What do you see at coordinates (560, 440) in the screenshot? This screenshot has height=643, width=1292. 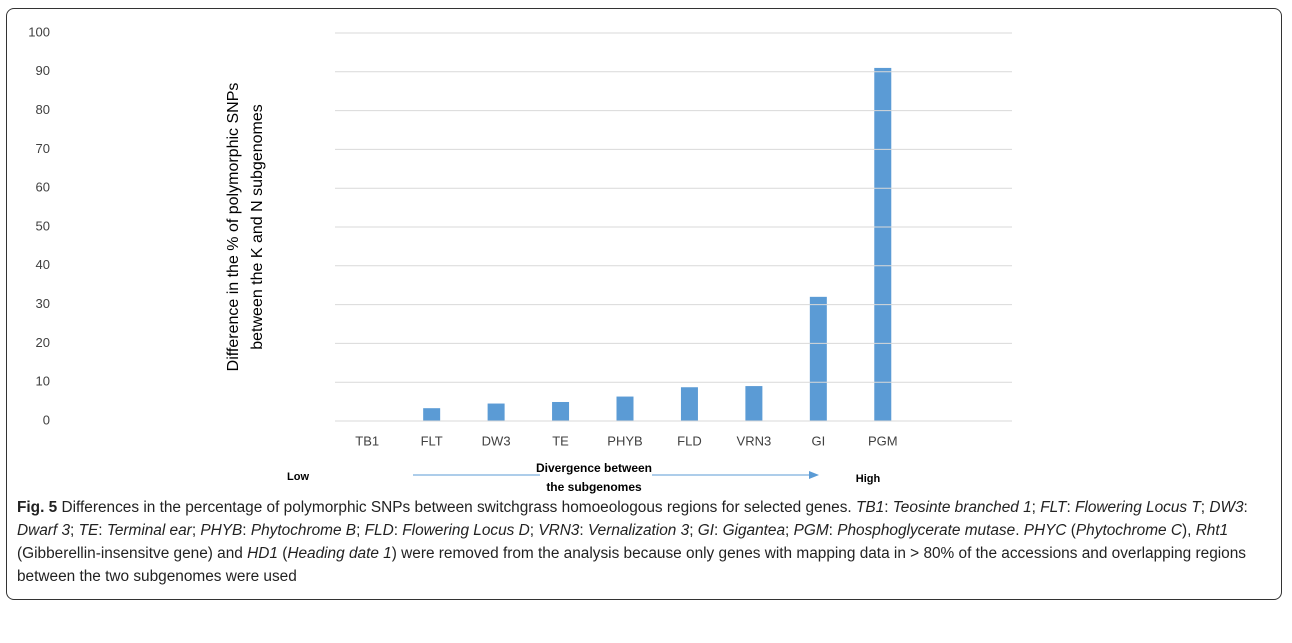 I see `x-tick-label: TE` at bounding box center [560, 440].